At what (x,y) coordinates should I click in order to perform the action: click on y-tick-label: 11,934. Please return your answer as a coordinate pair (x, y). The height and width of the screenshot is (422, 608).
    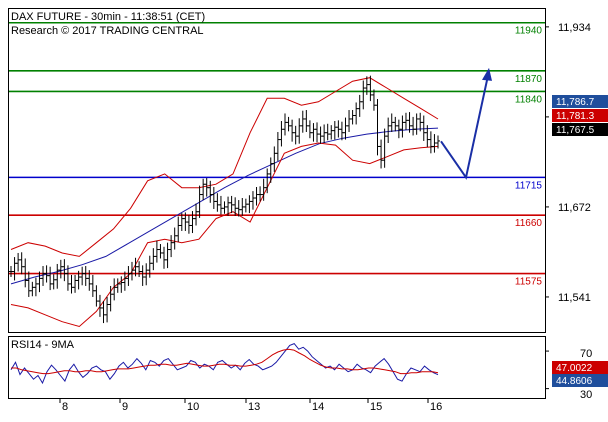
    Looking at the image, I should click on (574, 28).